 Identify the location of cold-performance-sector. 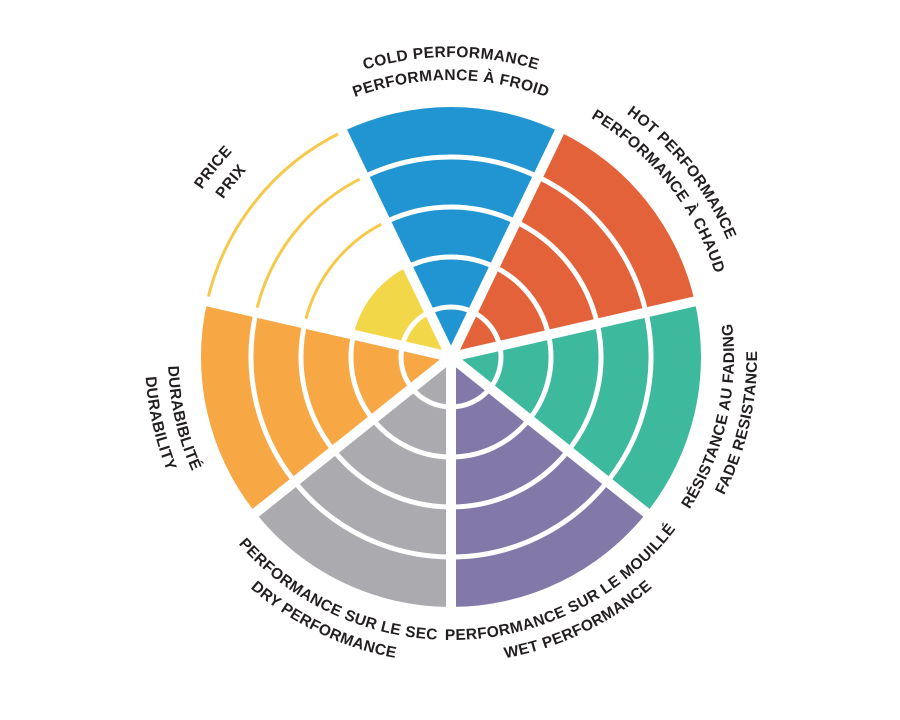
(451, 232).